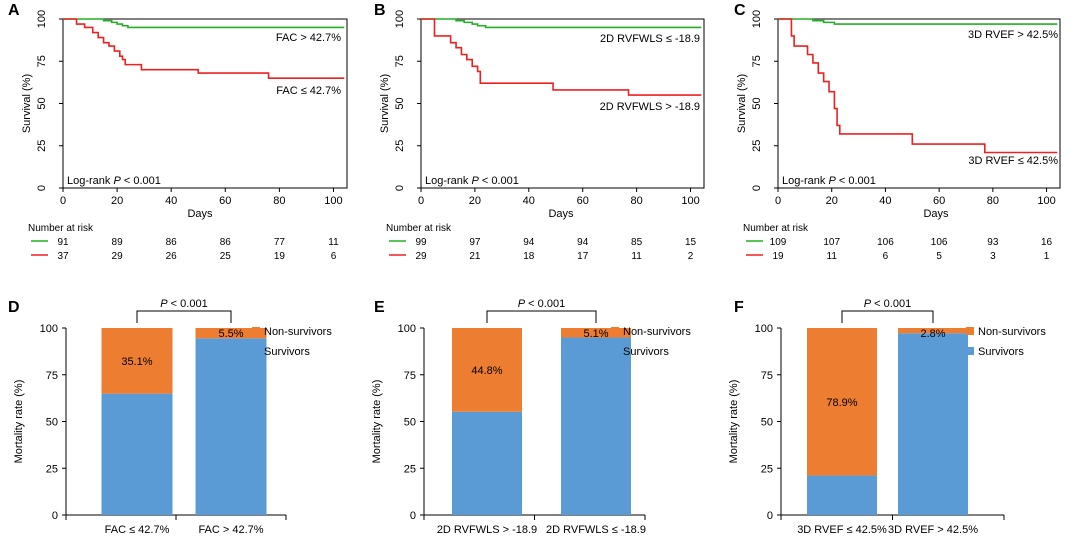  I want to click on panel-d-data-label: 5.5%, so click(230, 334).